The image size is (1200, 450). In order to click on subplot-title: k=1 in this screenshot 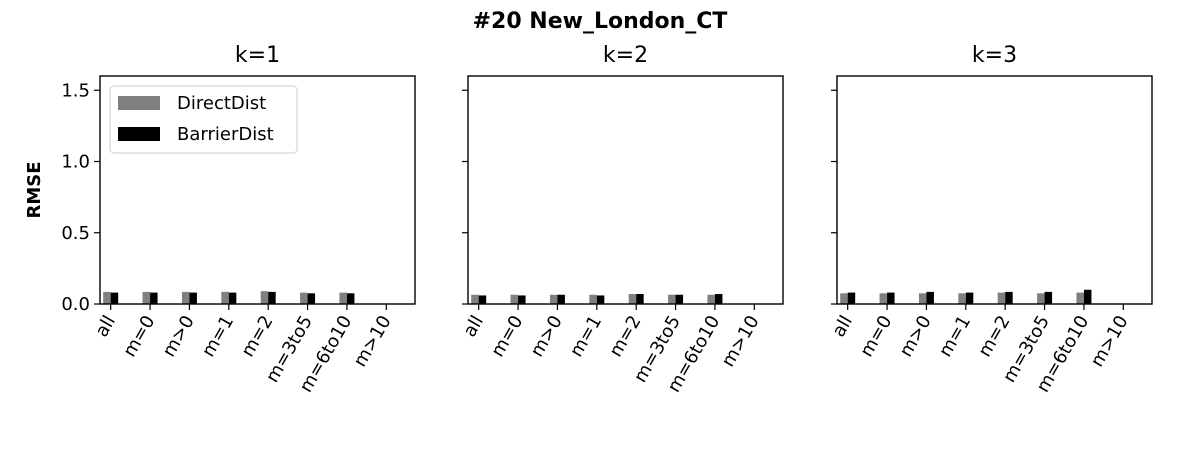, I will do `click(257, 55)`.